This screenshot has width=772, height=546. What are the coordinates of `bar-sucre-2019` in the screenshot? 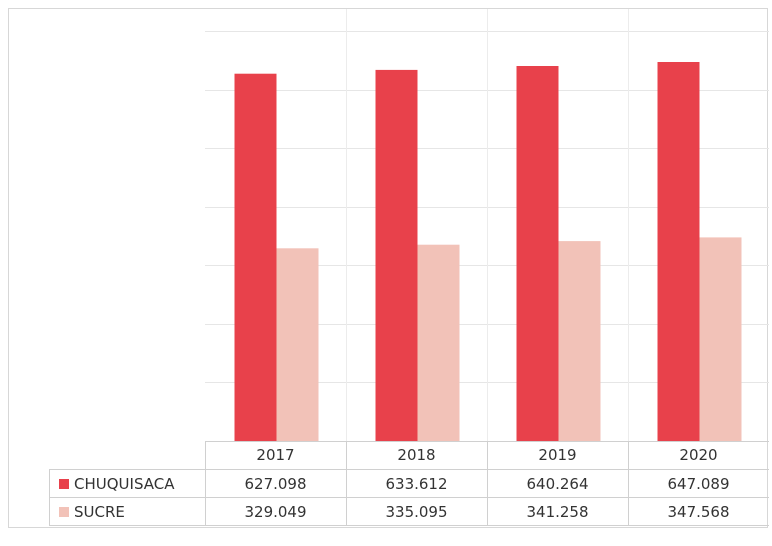 It's located at (579, 341).